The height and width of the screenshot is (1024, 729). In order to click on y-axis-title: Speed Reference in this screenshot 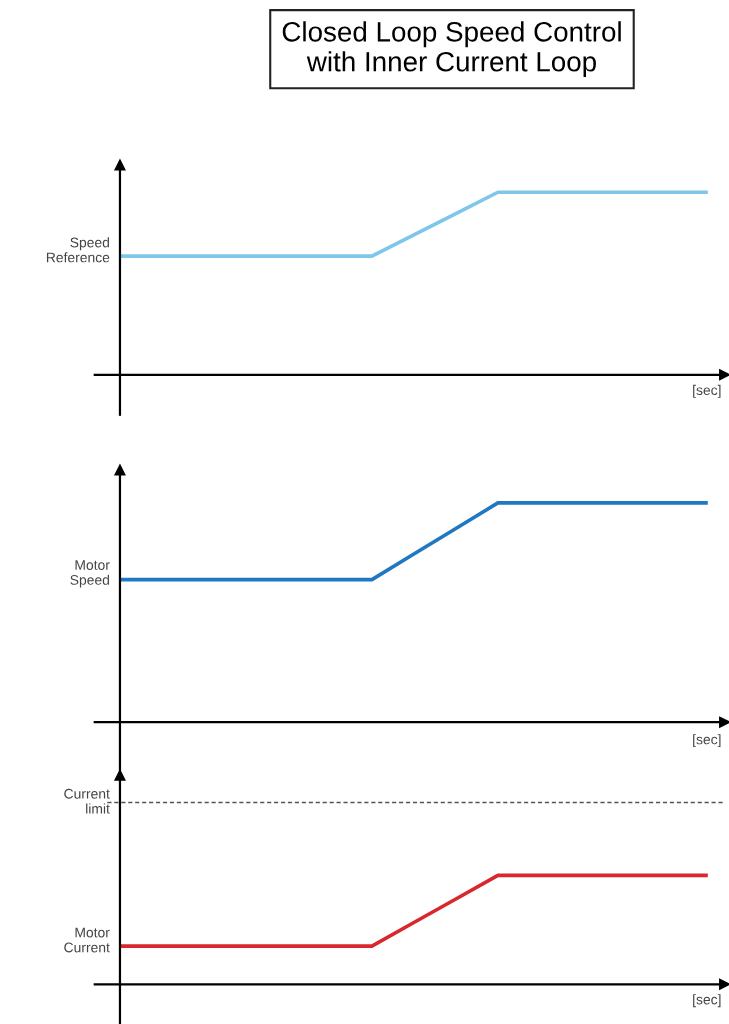, I will do `click(78, 250)`.